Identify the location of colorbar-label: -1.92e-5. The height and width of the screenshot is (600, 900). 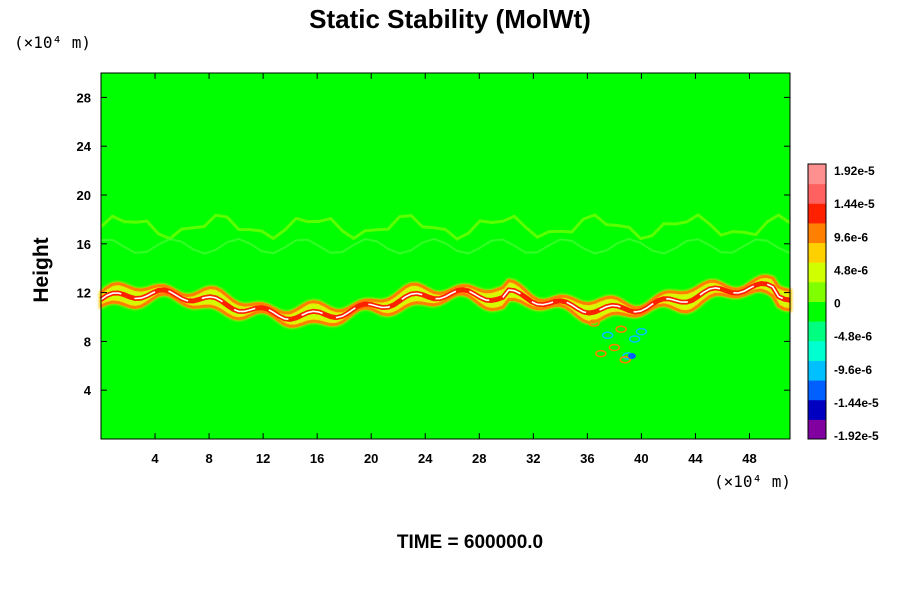
(856, 436).